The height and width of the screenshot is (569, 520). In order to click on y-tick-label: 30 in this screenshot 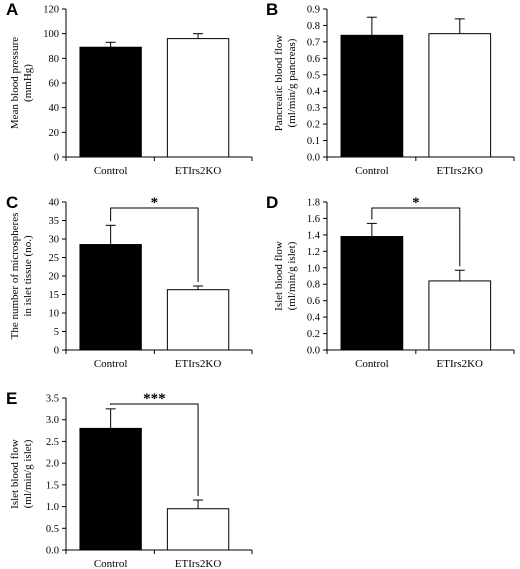, I will do `click(54, 240)`.